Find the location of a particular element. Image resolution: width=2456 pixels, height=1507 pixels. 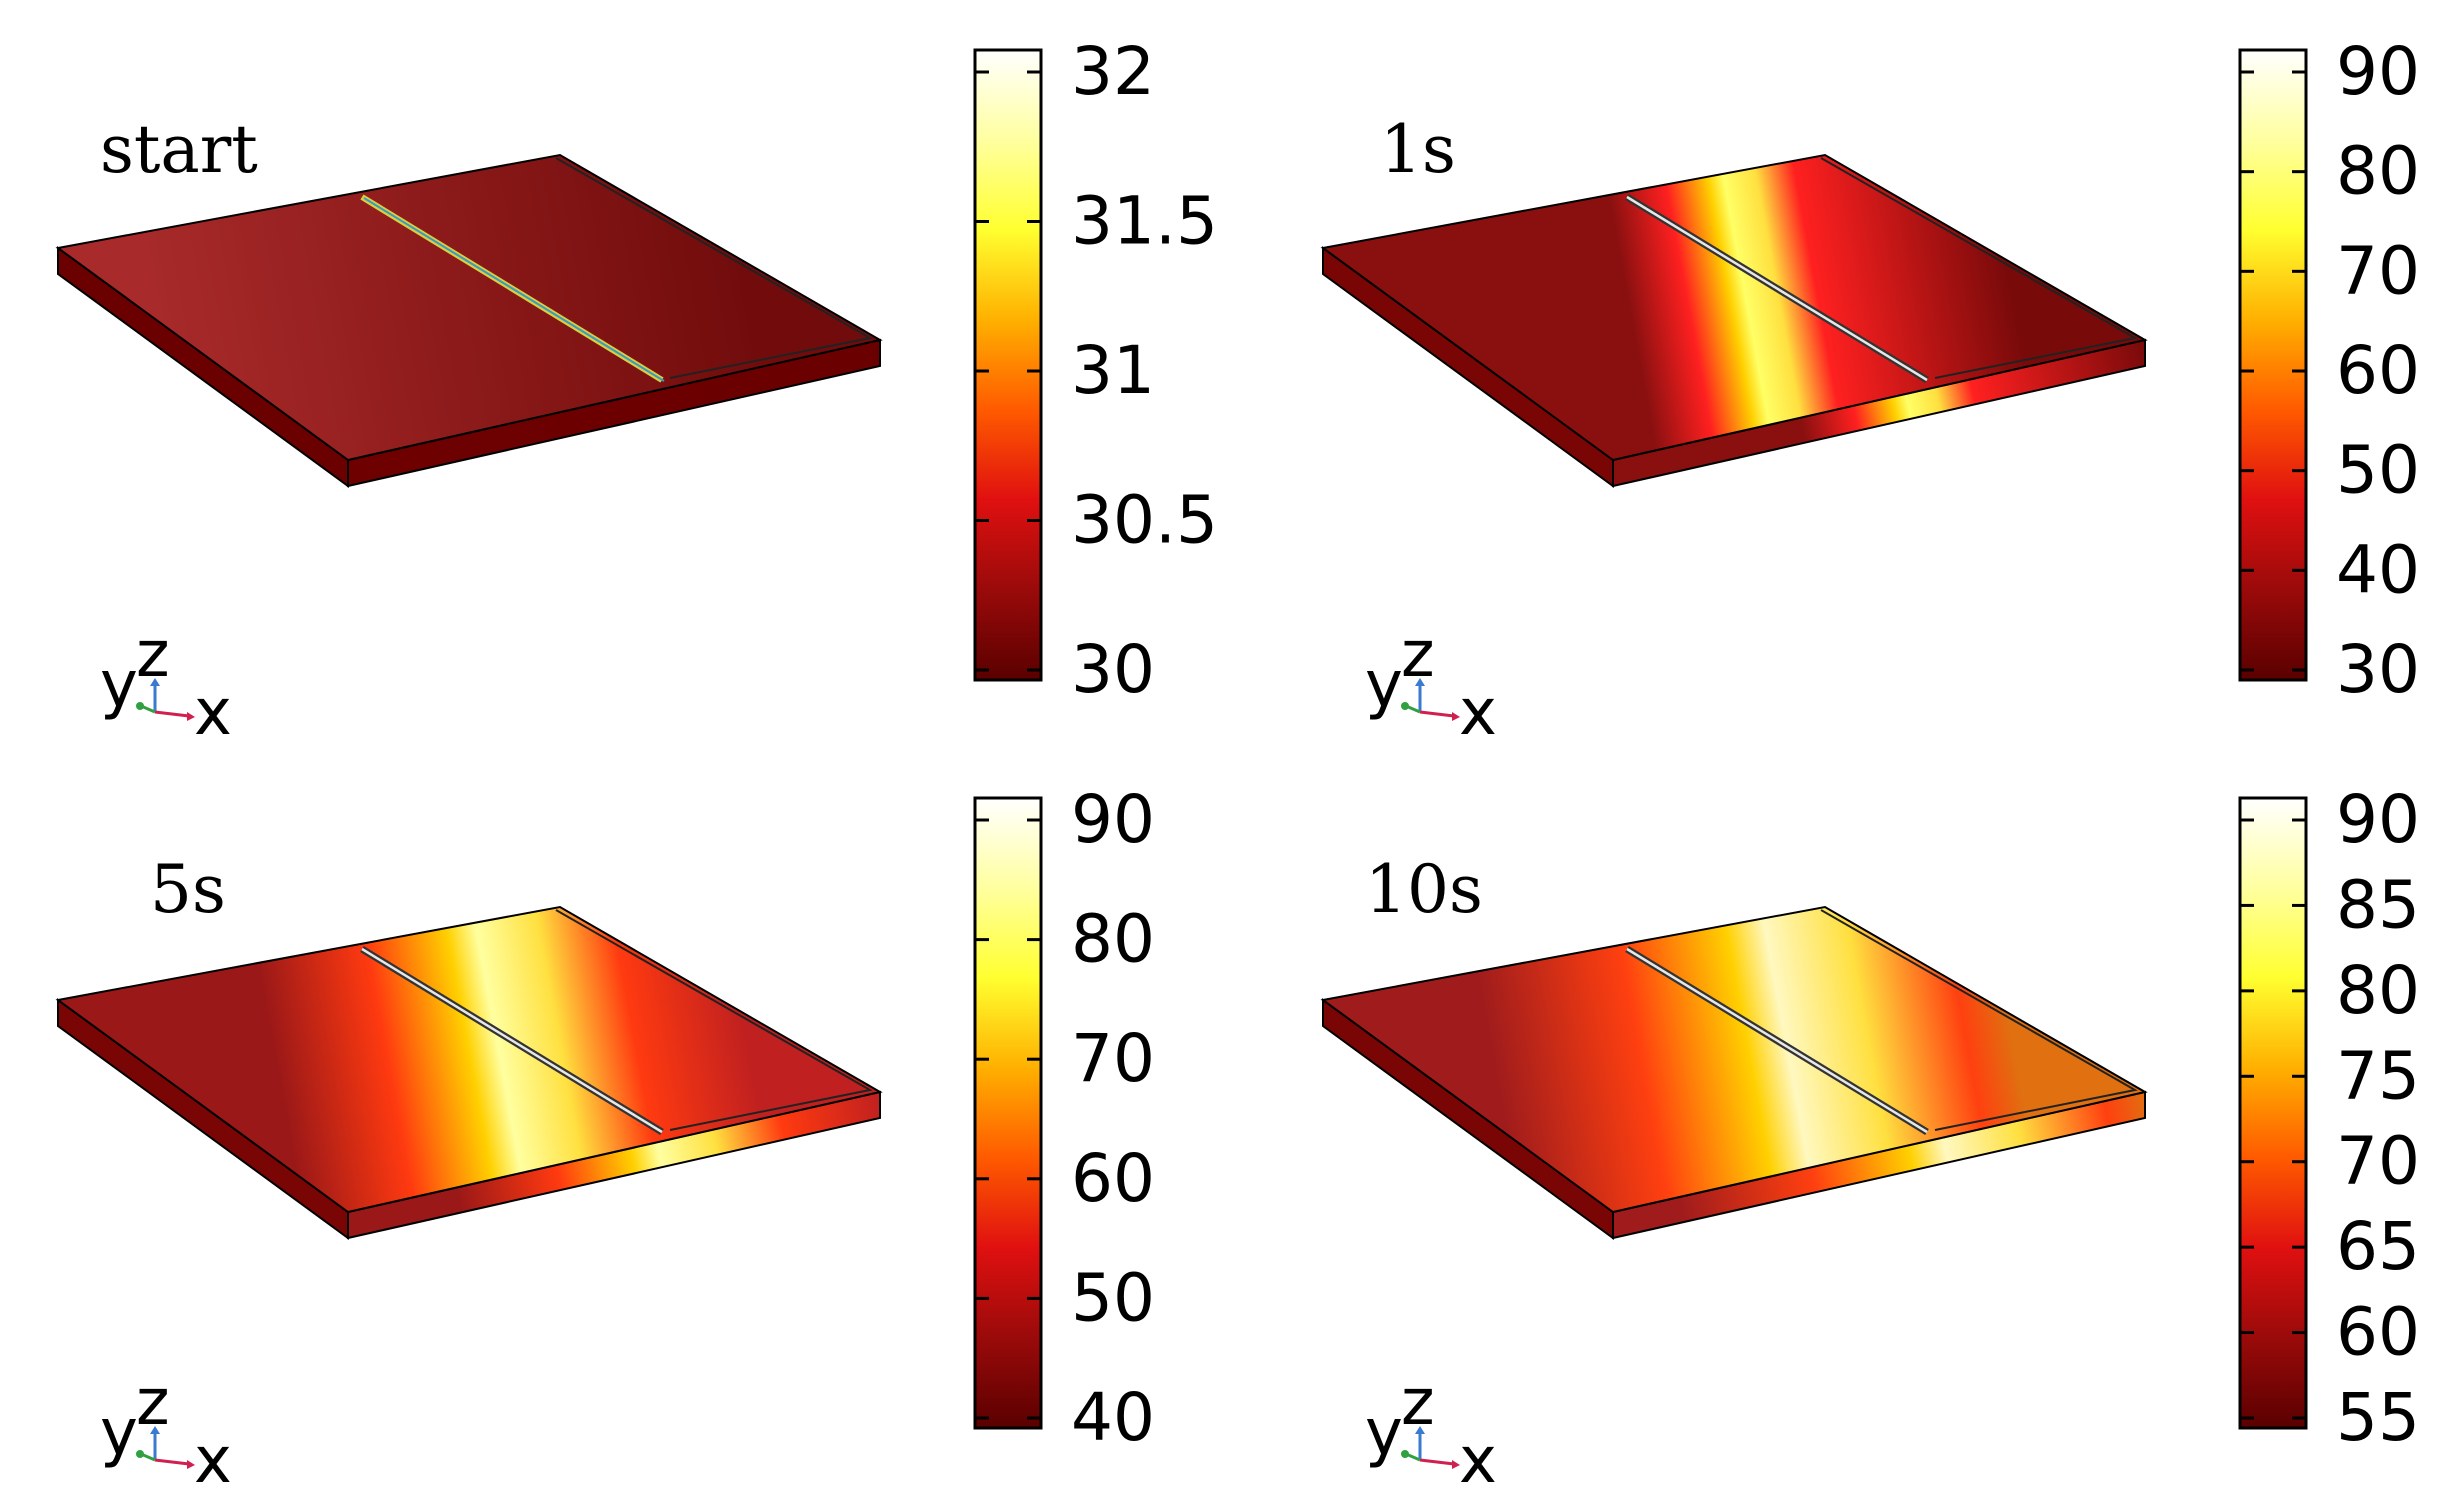

axis-triad-10s: yzx is located at coordinates (1431, 1432).